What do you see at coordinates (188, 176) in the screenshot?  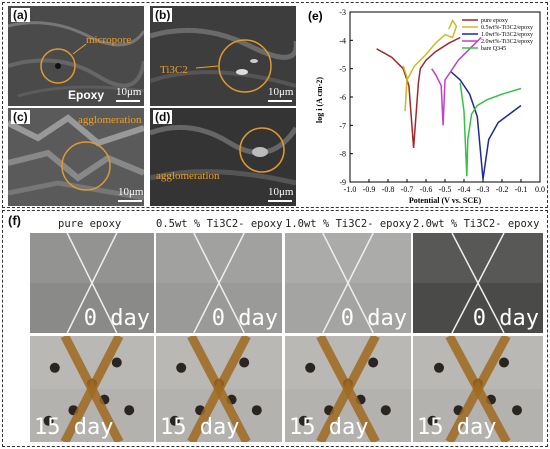 I see `annotation-agglomeration-d: agglomeration` at bounding box center [188, 176].